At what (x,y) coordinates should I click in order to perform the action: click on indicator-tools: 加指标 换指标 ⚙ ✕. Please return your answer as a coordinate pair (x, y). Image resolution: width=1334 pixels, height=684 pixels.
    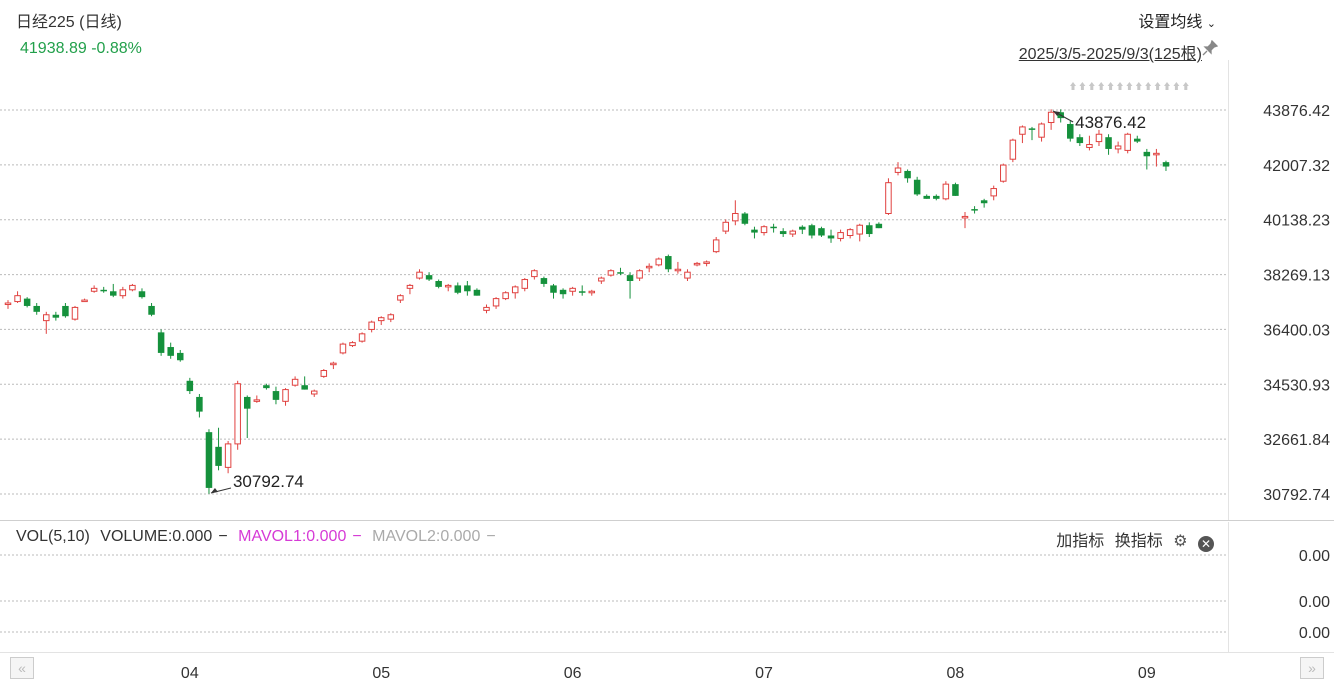
    Looking at the image, I should click on (1132, 539).